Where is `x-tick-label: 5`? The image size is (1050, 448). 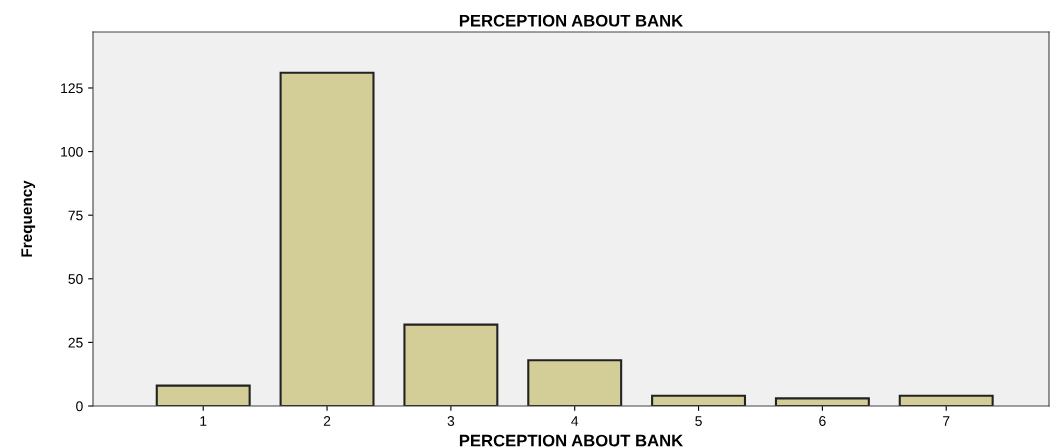
x-tick-label: 5 is located at coordinates (698, 421).